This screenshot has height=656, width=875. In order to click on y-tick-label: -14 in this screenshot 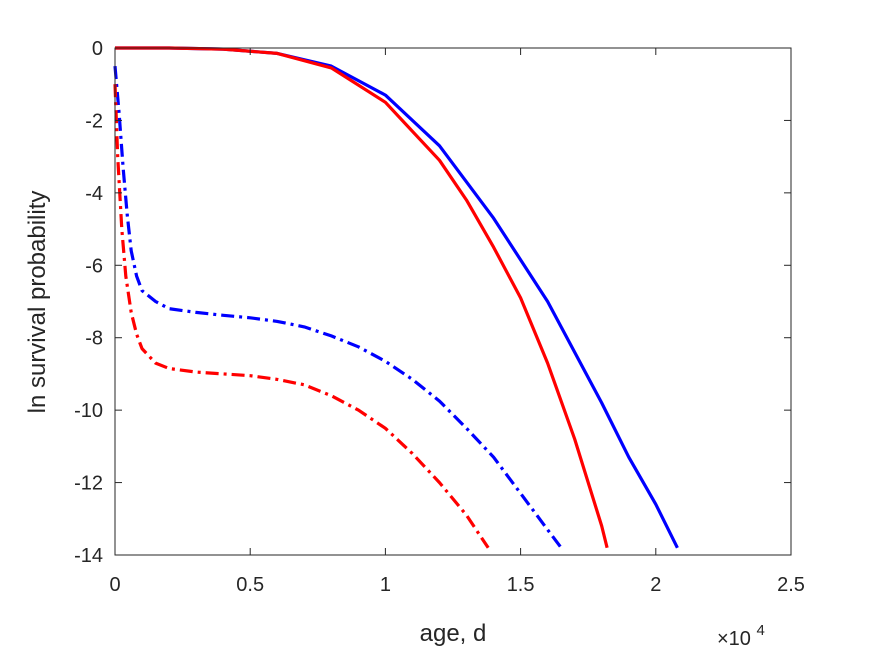, I will do `click(88, 556)`.